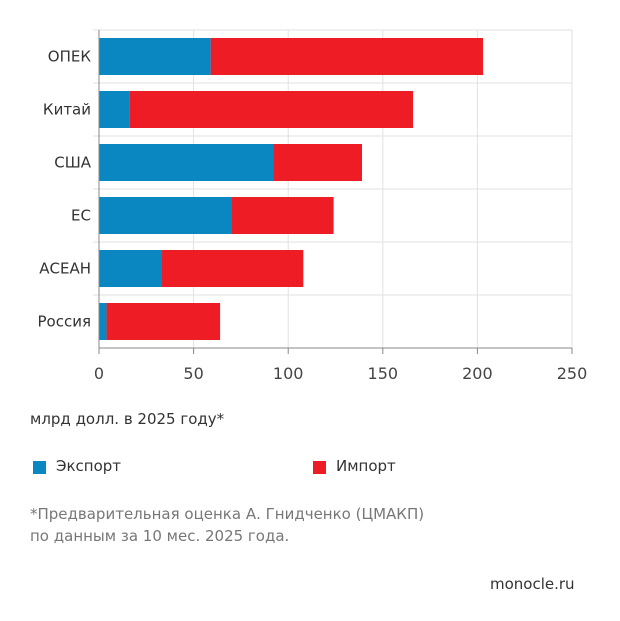  Describe the element at coordinates (65, 269) in the screenshot. I see `y-category-label: АСЕАН` at that location.